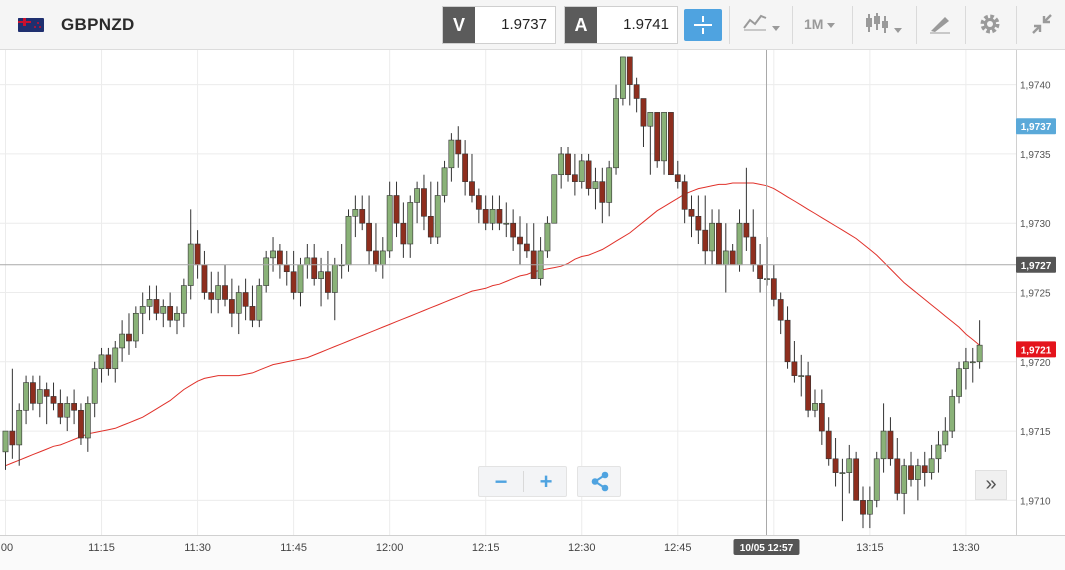 The image size is (1065, 570). Describe the element at coordinates (991, 485) in the screenshot. I see `scroll-to-latest-button: »` at that location.